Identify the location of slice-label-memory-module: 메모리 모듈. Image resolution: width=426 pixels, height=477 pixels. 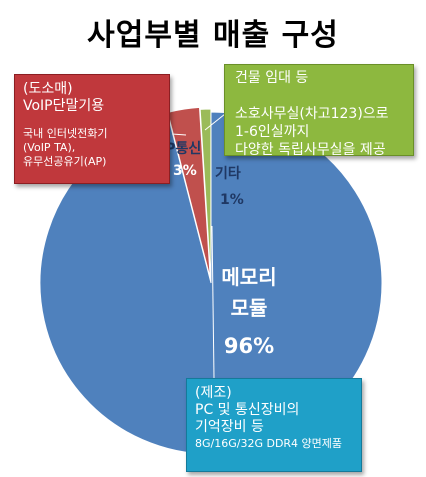
(249, 293).